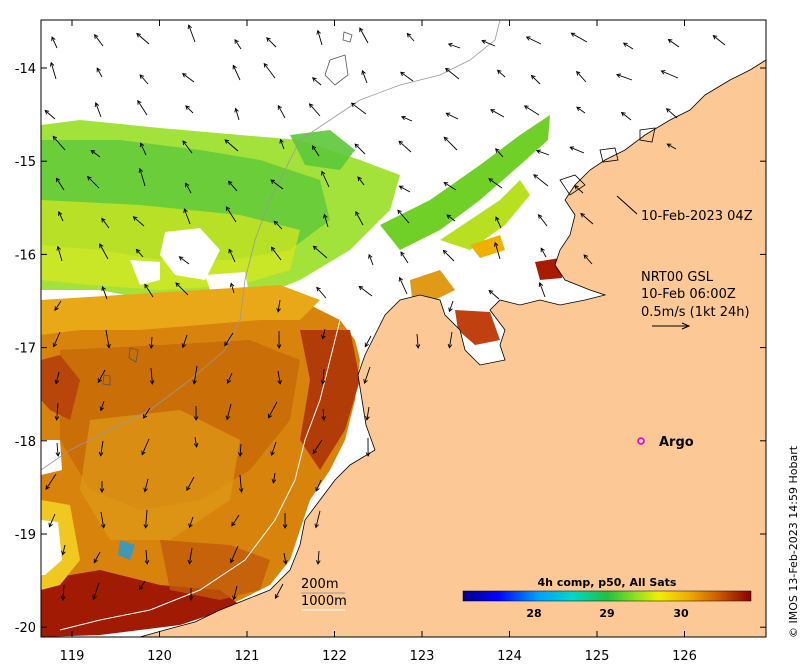  What do you see at coordinates (25, 535) in the screenshot?
I see `lat-tick-label: -19` at bounding box center [25, 535].